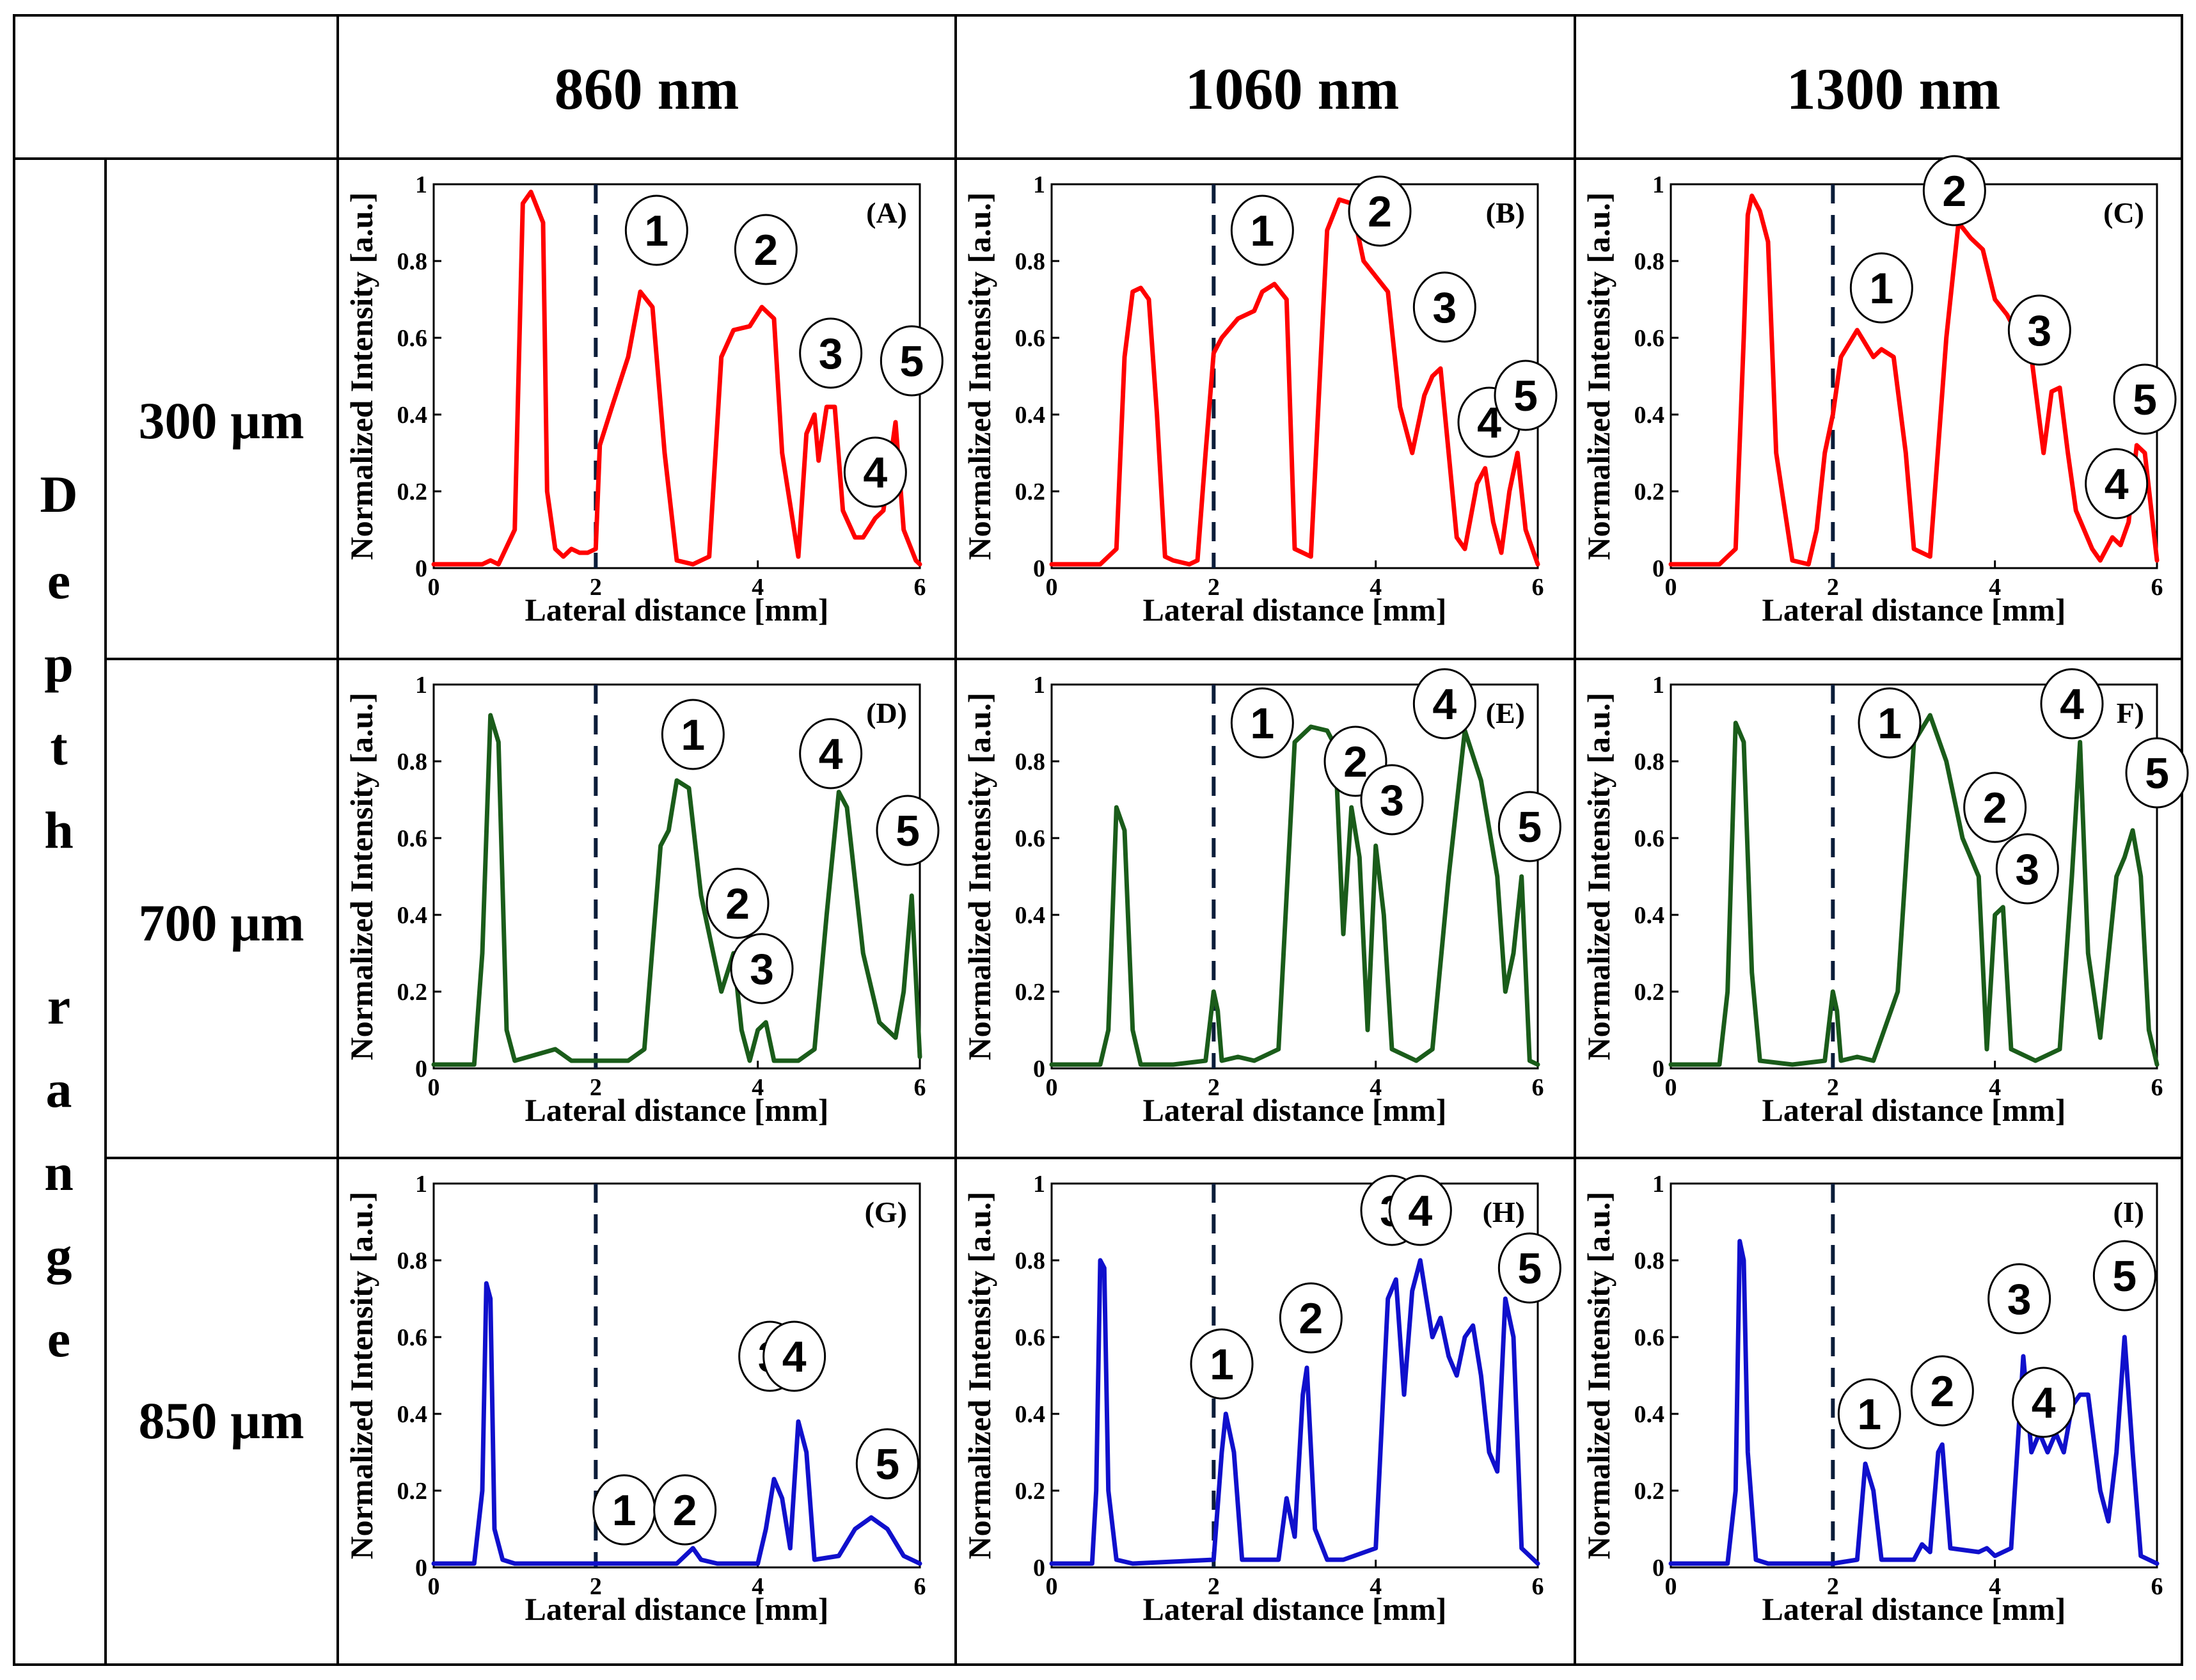 This screenshot has height=1680, width=2196. What do you see at coordinates (1295, 895) in the screenshot?
I see `intensity-line-E` at bounding box center [1295, 895].